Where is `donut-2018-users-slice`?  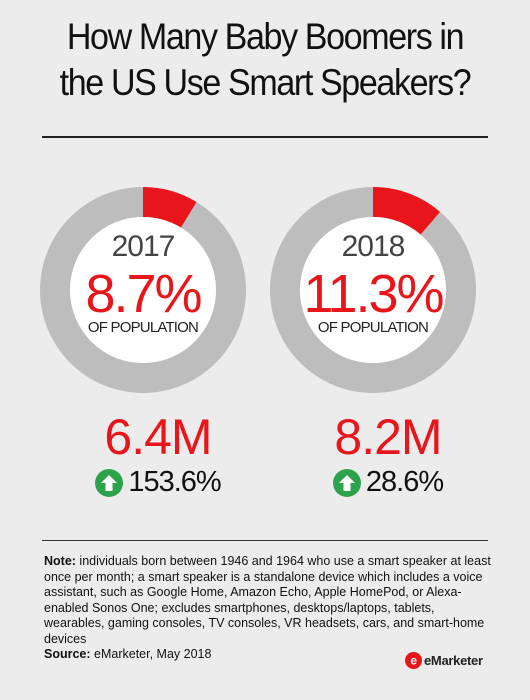
donut-2018-users-slice is located at coordinates (407, 211).